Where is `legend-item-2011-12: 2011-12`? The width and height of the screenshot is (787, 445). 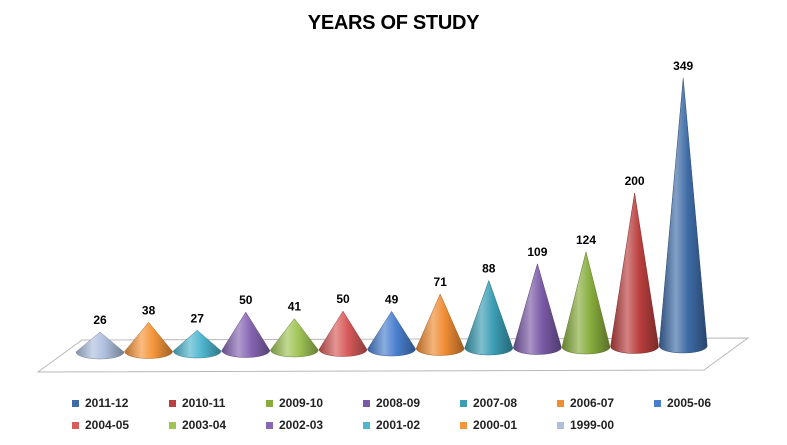 legend-item-2011-12: 2011-12 is located at coordinates (120, 403).